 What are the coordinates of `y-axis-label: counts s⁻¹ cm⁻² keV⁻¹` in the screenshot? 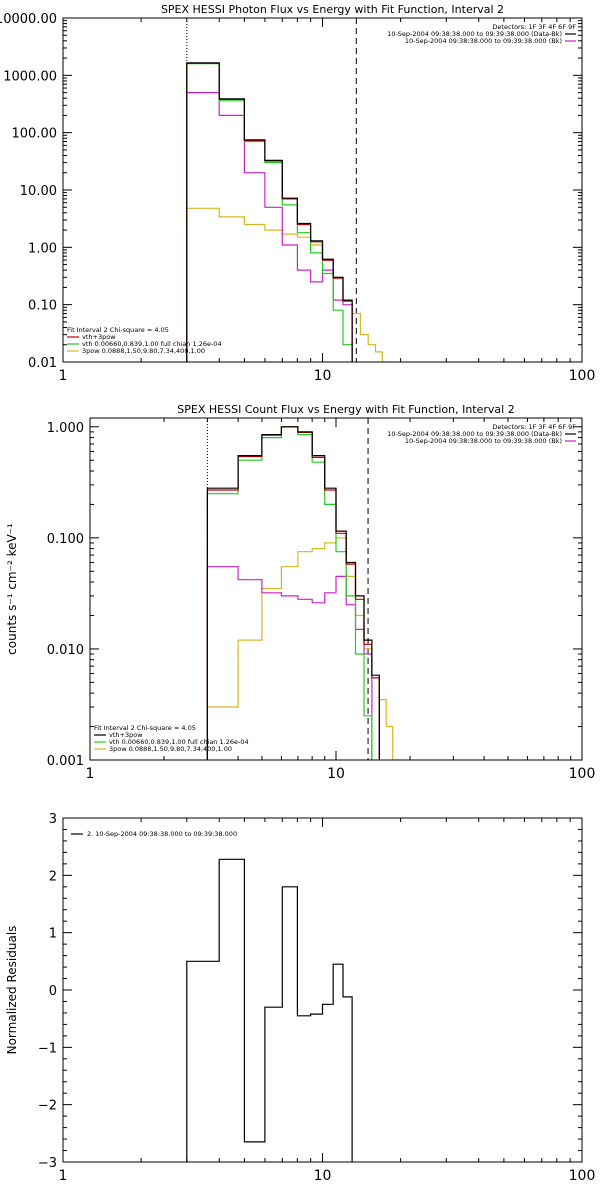 It's located at (12, 589).